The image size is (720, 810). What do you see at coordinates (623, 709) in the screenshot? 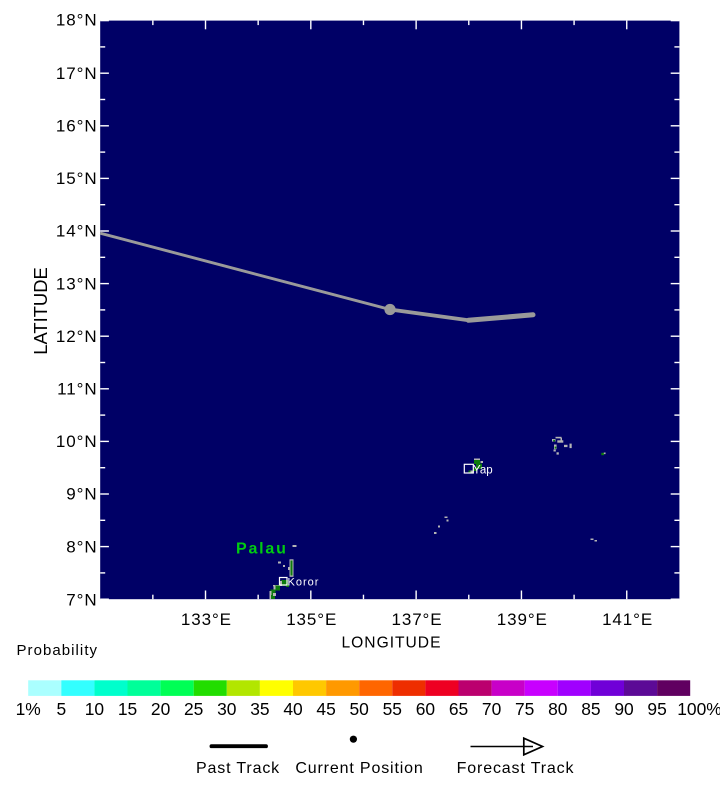
I see `svg-text: 90` at bounding box center [623, 709].